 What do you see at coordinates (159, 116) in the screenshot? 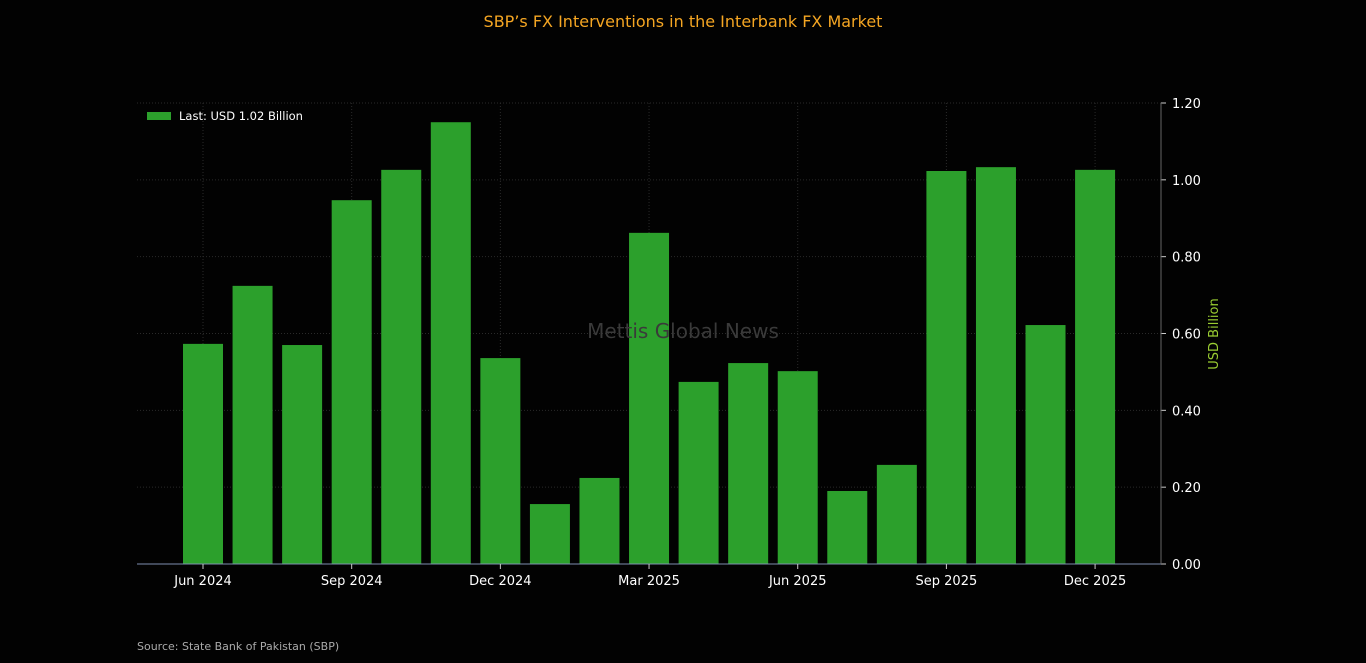
I see `legend-swatch` at bounding box center [159, 116].